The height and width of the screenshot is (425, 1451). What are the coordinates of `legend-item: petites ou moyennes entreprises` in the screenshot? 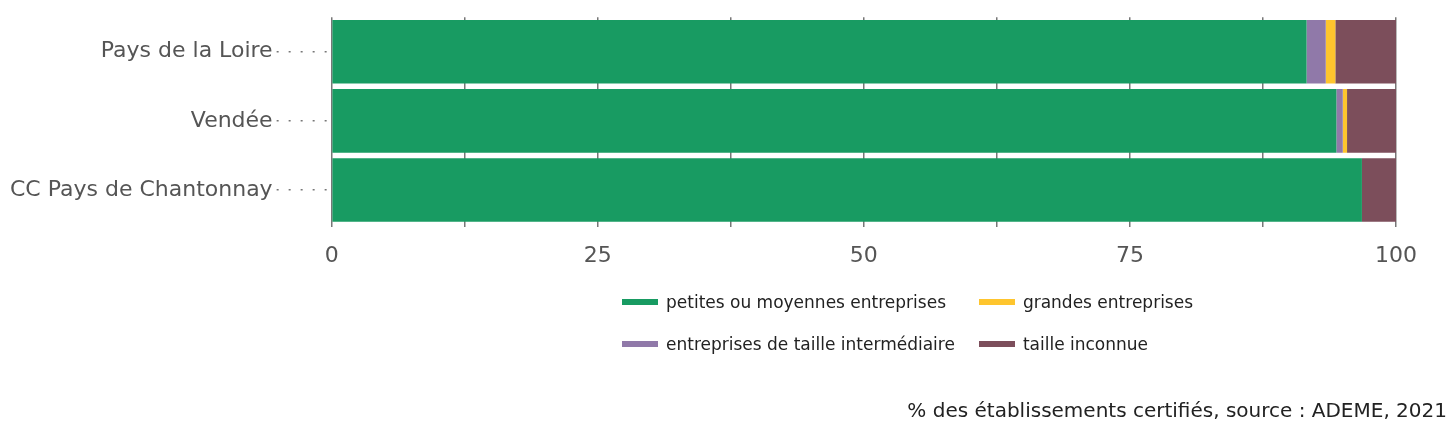 It's located at (788, 302).